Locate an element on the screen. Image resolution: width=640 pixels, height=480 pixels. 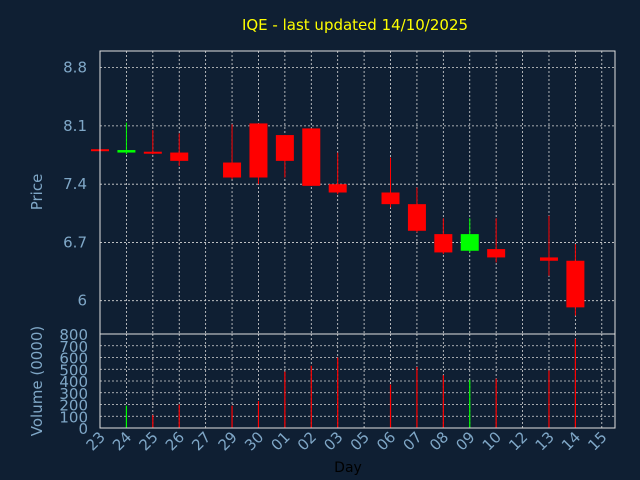
volume-tick-label: 100 is located at coordinates (73, 417).